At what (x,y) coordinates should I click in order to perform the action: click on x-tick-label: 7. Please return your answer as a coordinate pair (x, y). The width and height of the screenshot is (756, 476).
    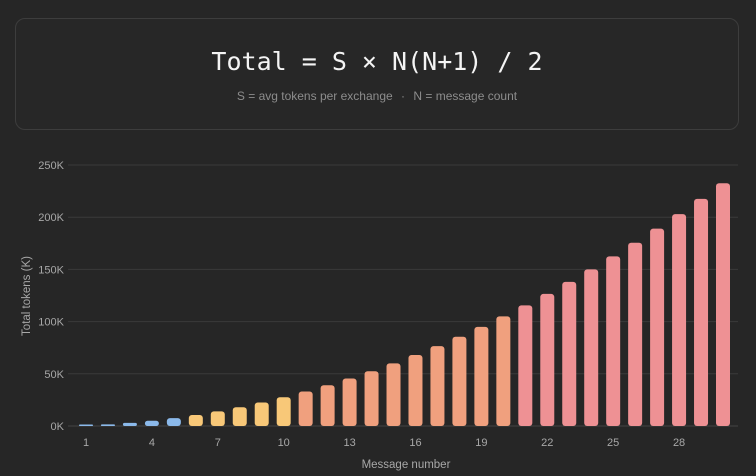
    Looking at the image, I should click on (218, 443).